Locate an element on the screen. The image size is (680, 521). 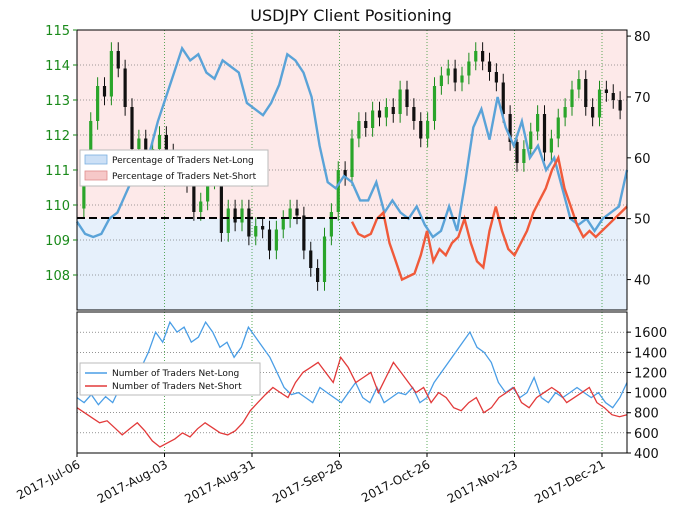
price-tick-label: 112 is located at coordinates (57, 136).